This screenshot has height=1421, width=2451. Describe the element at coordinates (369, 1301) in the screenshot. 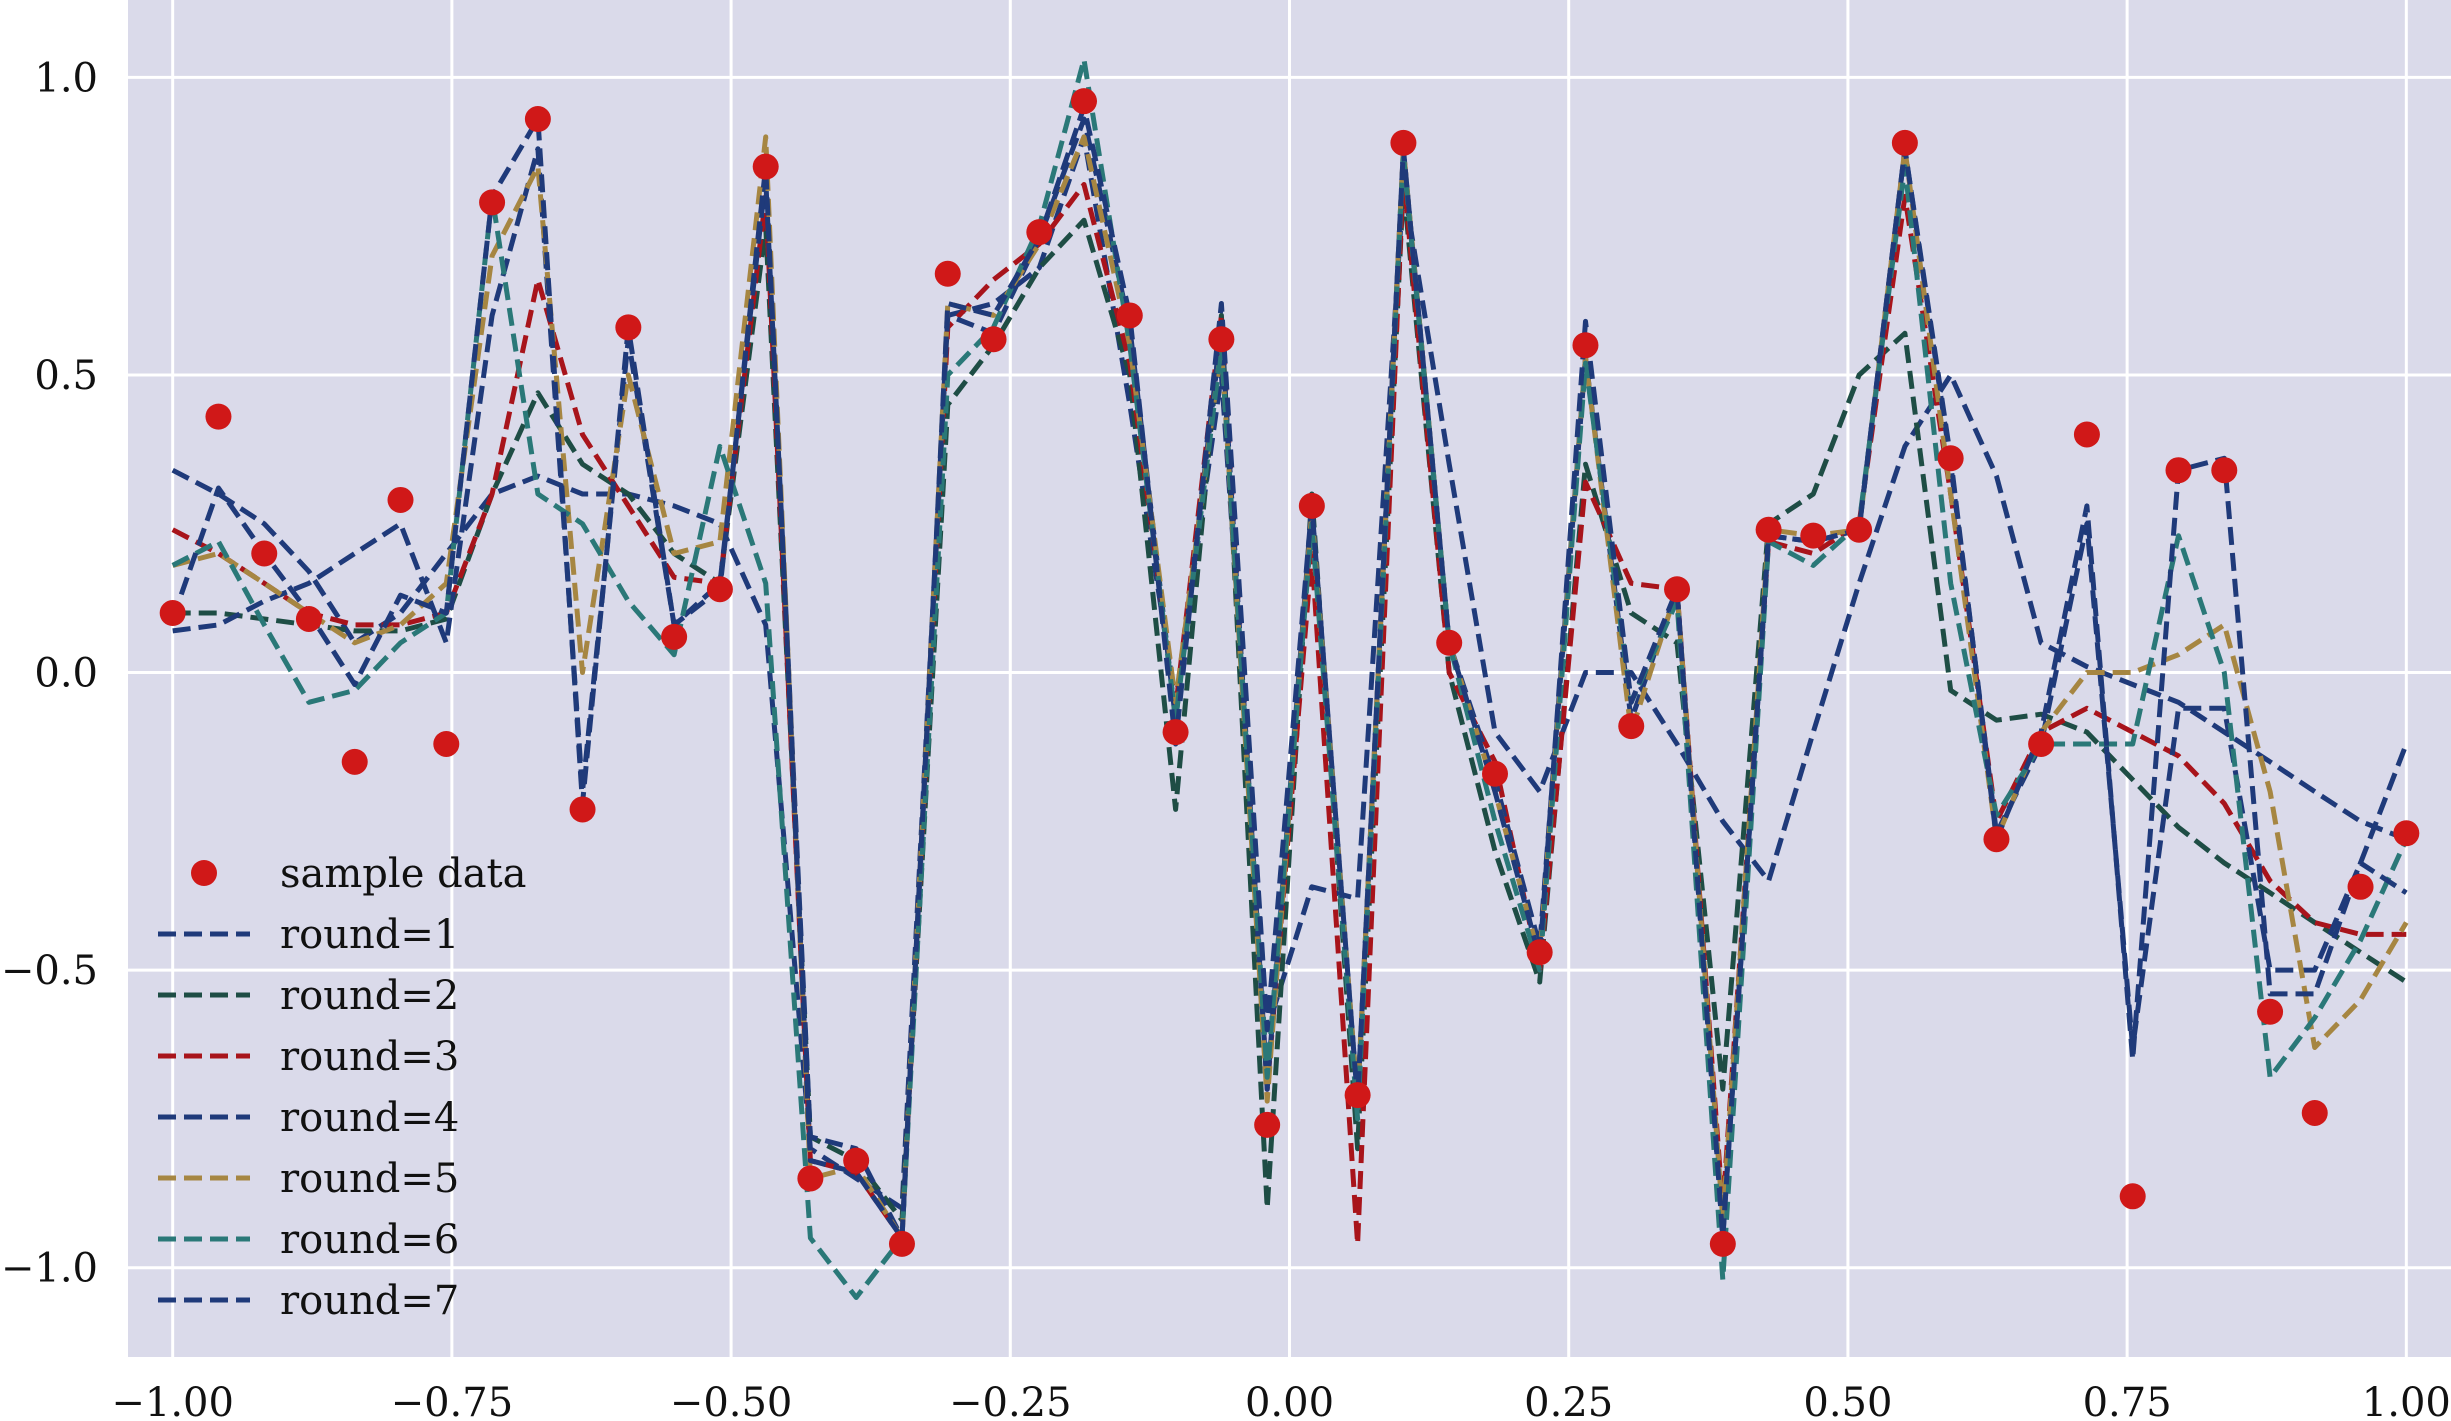

I see `legend-label-7: round=7` at that location.